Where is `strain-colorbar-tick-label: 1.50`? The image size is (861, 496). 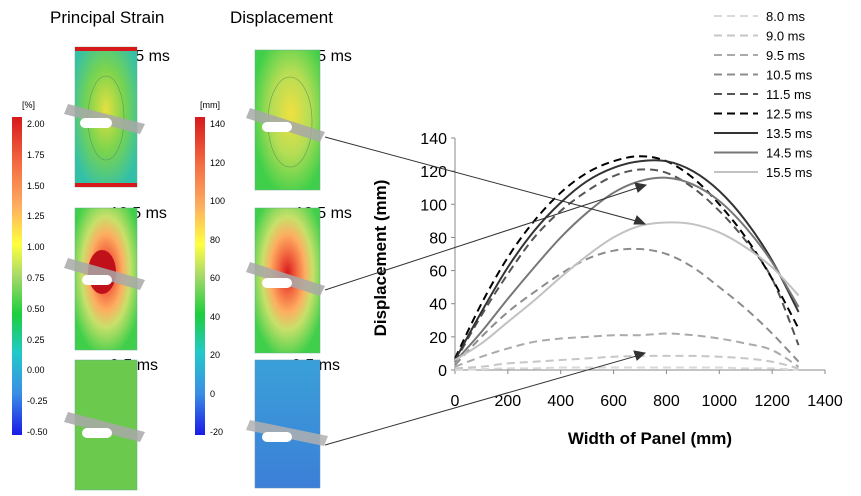
strain-colorbar-tick-label: 1.50 is located at coordinates (36, 185).